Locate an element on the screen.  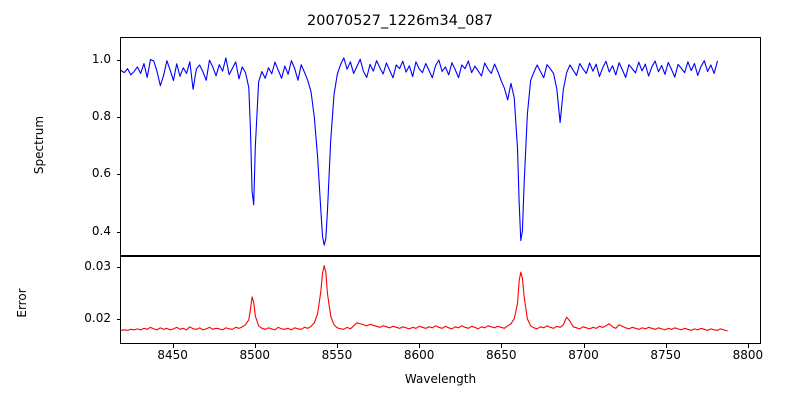
spectrum-y-tick-label: 1.0 is located at coordinates (101, 58).